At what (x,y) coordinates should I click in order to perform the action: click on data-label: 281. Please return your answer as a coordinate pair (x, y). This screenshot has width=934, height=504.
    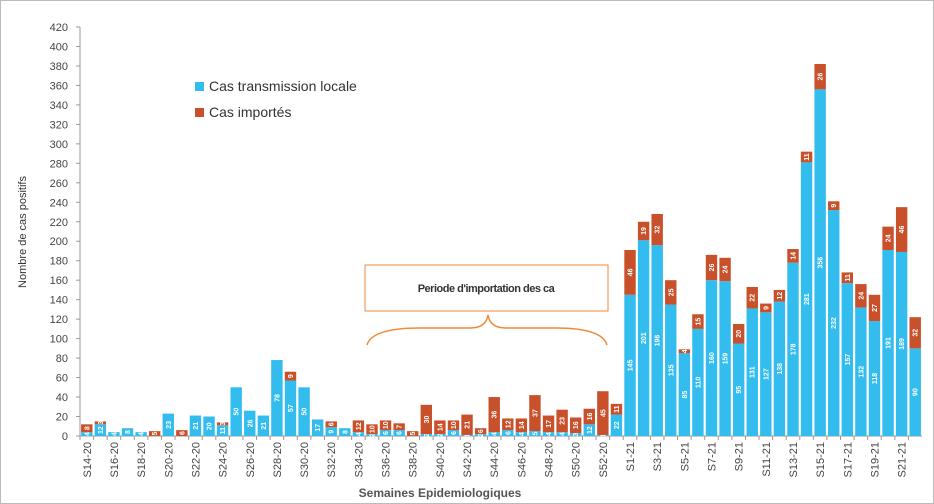
    Looking at the image, I should click on (807, 299).